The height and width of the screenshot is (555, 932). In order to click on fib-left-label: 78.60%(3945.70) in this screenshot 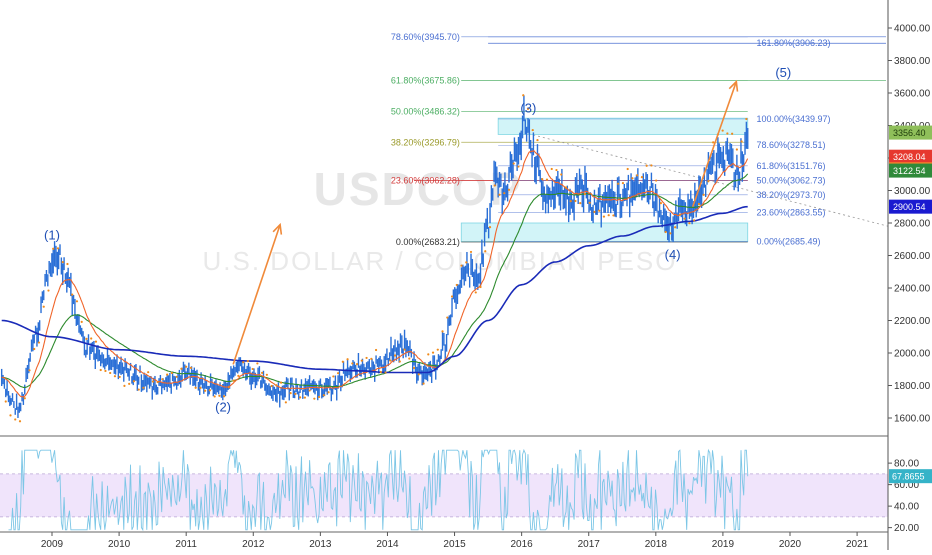, I will do `click(425, 37)`.